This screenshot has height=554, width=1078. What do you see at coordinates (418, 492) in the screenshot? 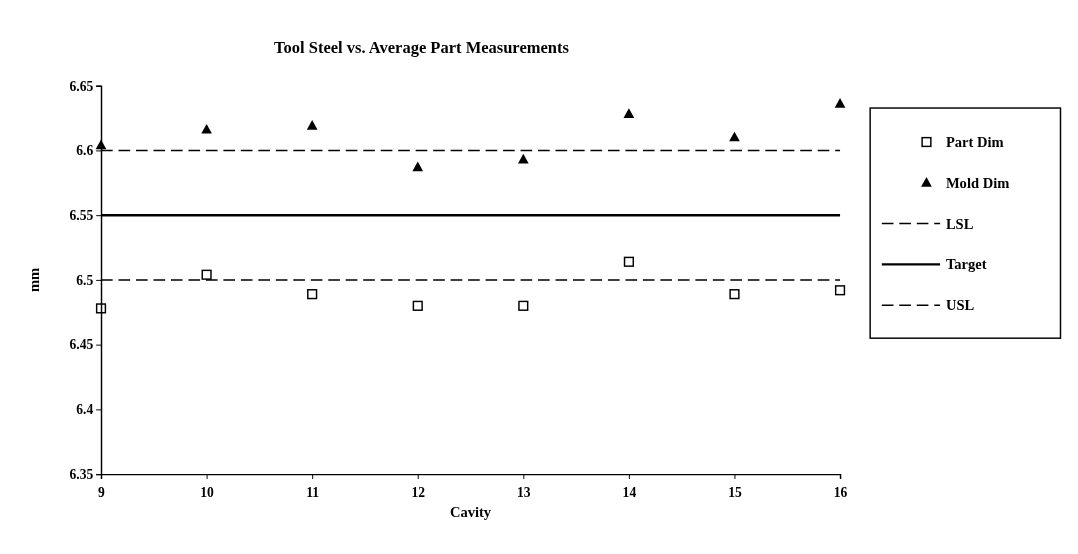
I see `x-tick-label: 12` at bounding box center [418, 492].